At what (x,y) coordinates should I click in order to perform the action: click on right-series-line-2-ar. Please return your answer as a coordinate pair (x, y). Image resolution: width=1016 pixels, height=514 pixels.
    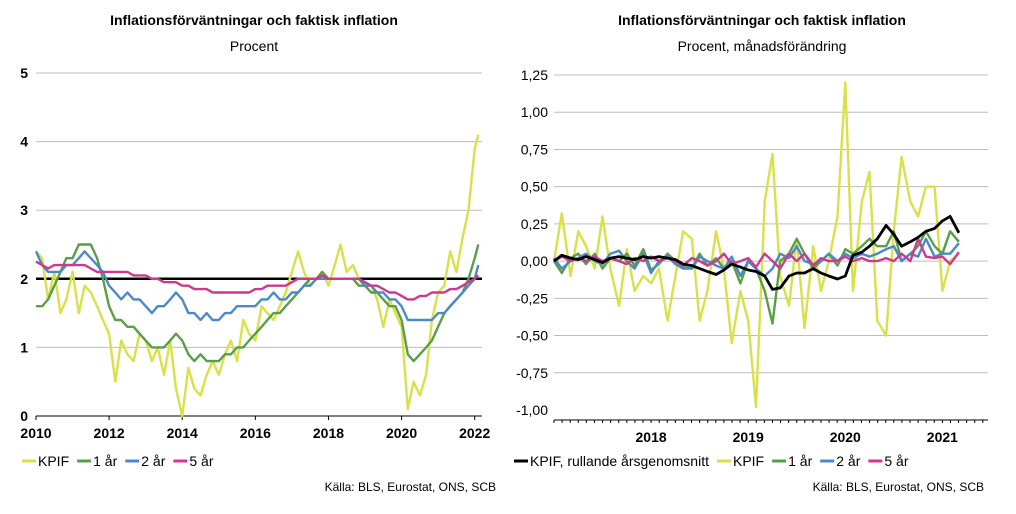
    Looking at the image, I should click on (756, 257).